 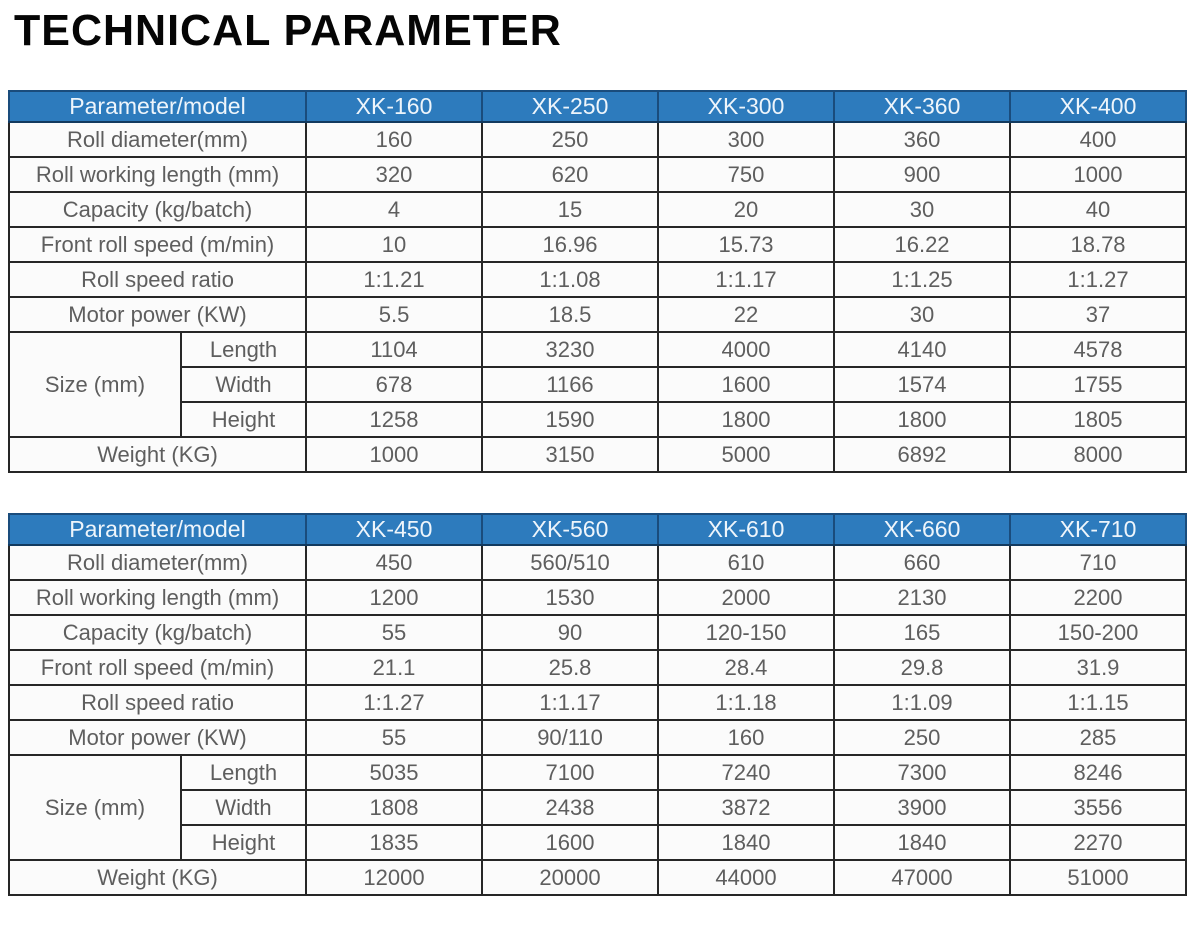 I want to click on value-cell: 22, so click(x=746, y=314).